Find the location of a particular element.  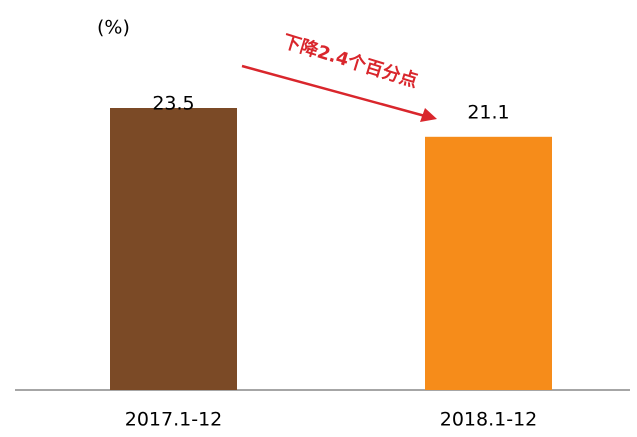

value-label: 21.1 is located at coordinates (488, 112).